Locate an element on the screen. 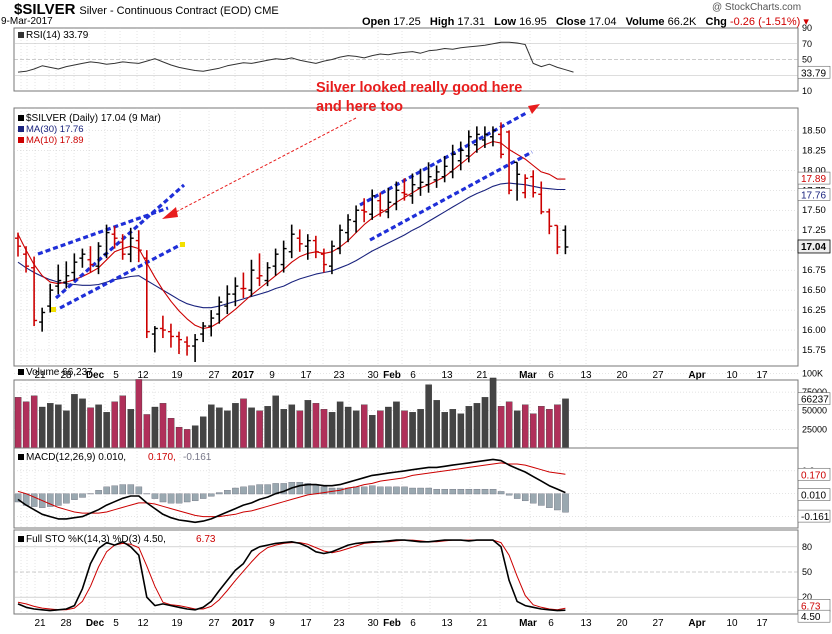  x-tick-label: 28 is located at coordinates (66, 623).